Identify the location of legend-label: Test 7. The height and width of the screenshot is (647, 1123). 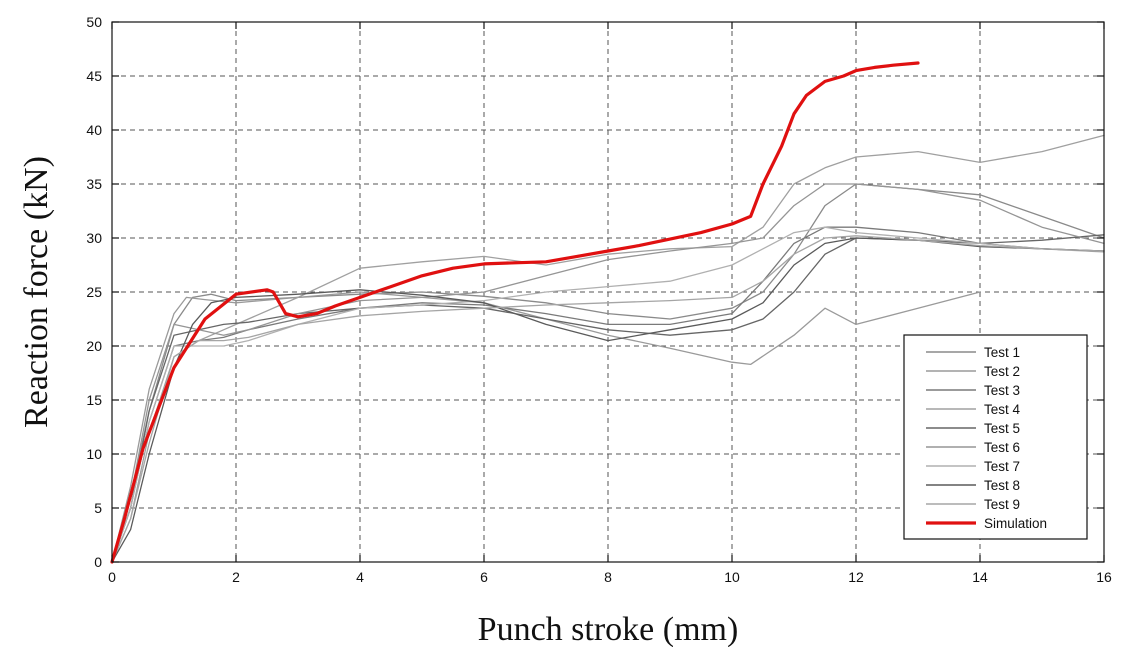
(1002, 466).